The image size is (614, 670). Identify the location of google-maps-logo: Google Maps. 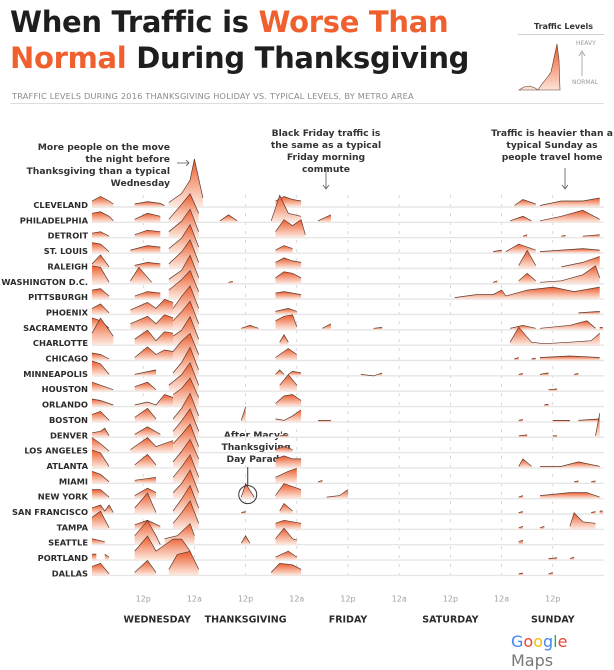
(562, 651).